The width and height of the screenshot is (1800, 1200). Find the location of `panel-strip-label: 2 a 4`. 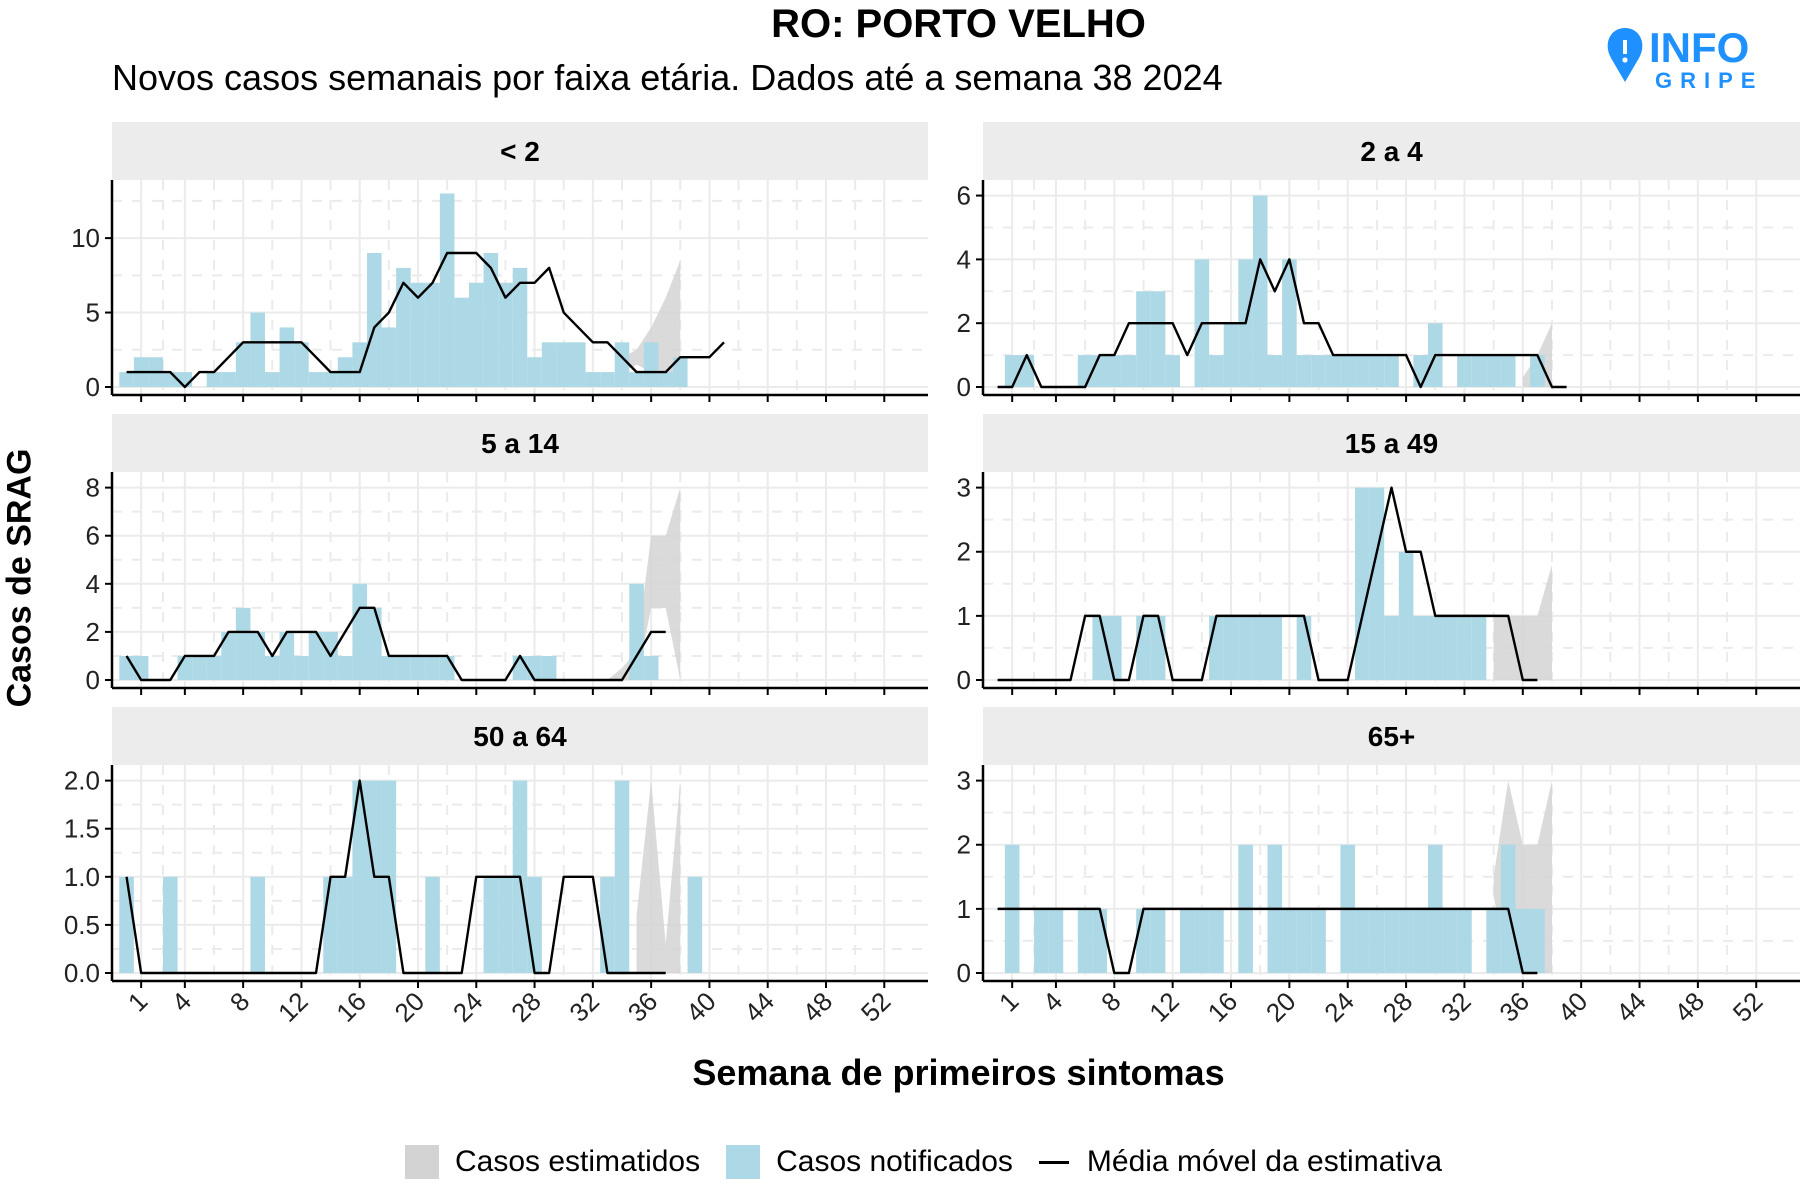

panel-strip-label: 2 a 4 is located at coordinates (1391, 151).